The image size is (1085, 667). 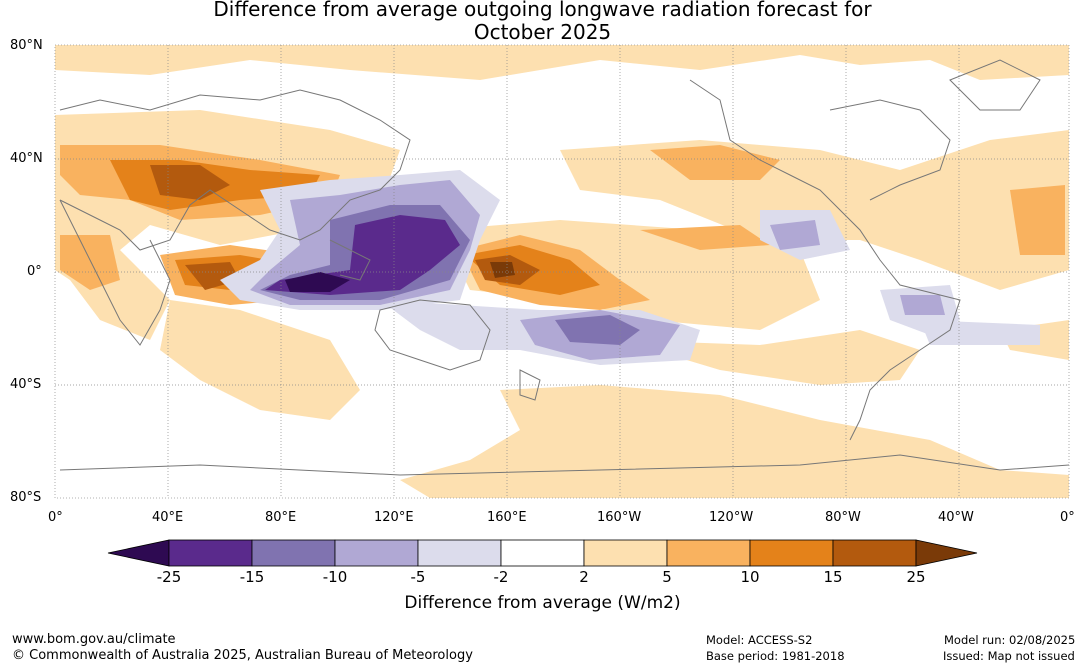 What do you see at coordinates (26, 497) in the screenshot?
I see `lat-label: 80°S` at bounding box center [26, 497].